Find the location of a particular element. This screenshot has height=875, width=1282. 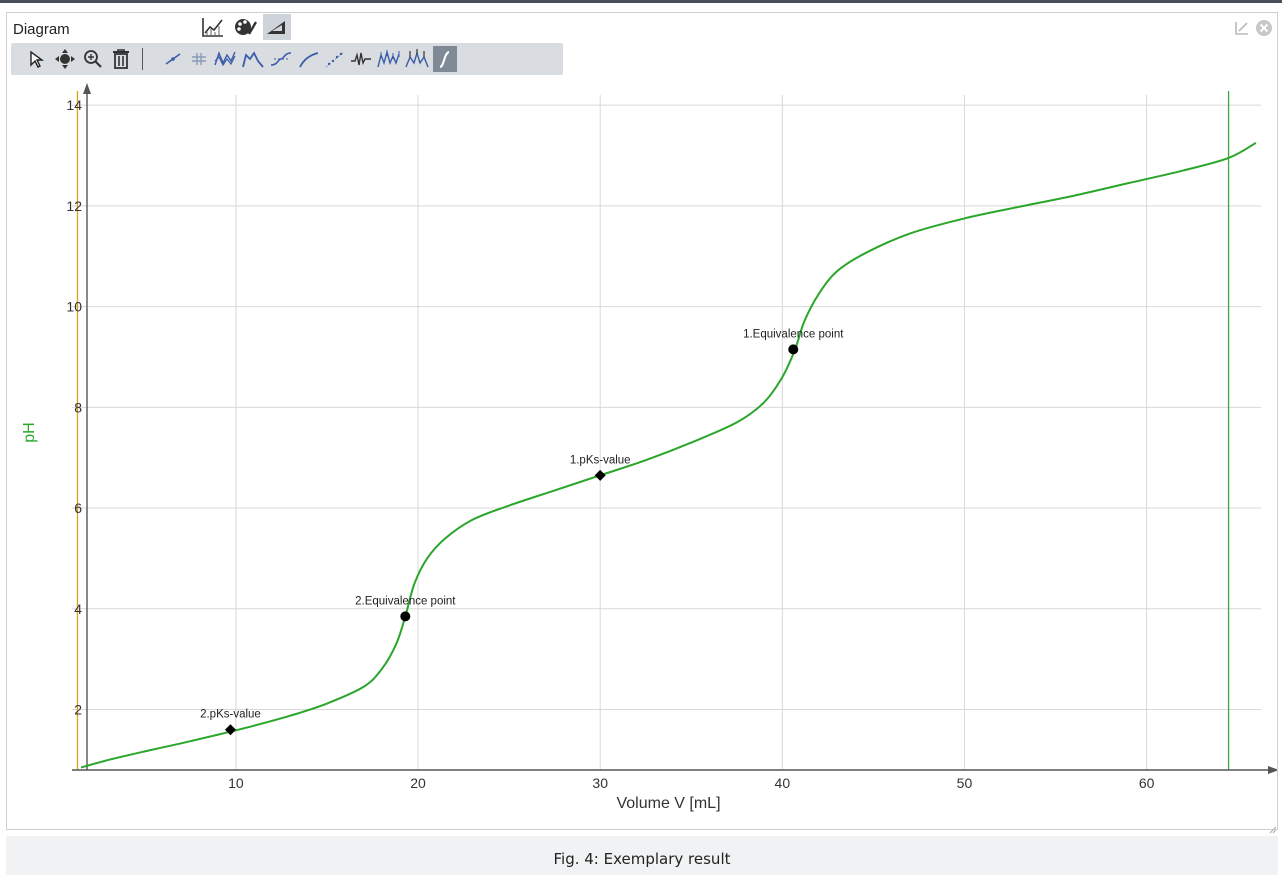

y-tick-label: 6 is located at coordinates (78, 508).